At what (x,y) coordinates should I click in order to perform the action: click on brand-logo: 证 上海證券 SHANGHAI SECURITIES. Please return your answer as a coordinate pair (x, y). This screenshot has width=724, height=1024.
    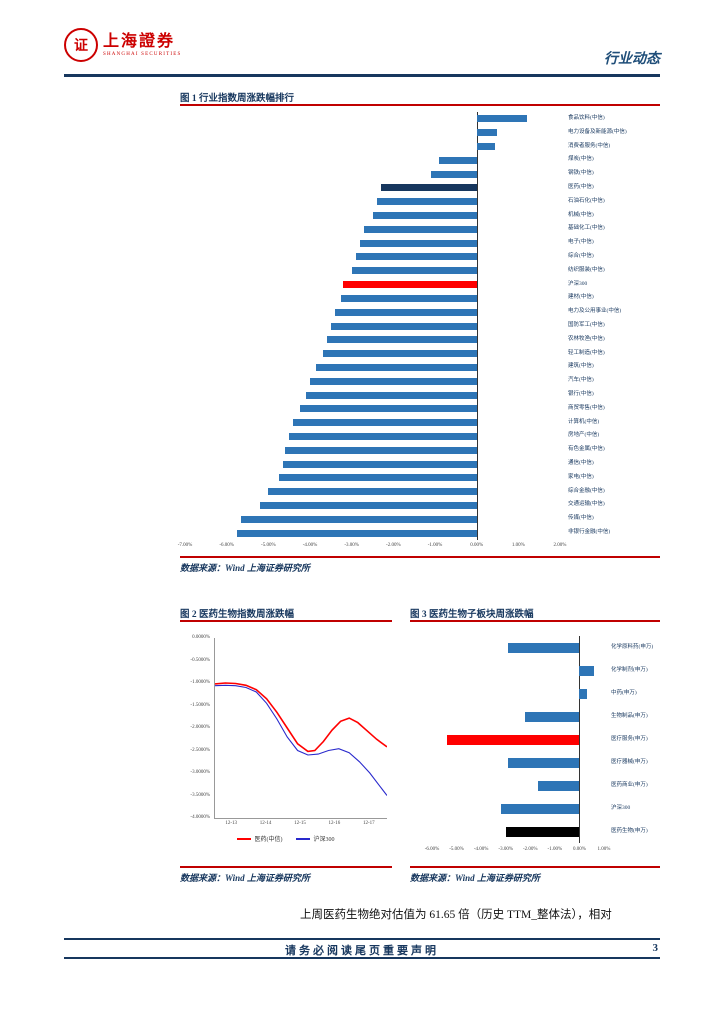
    Looking at the image, I should click on (123, 45).